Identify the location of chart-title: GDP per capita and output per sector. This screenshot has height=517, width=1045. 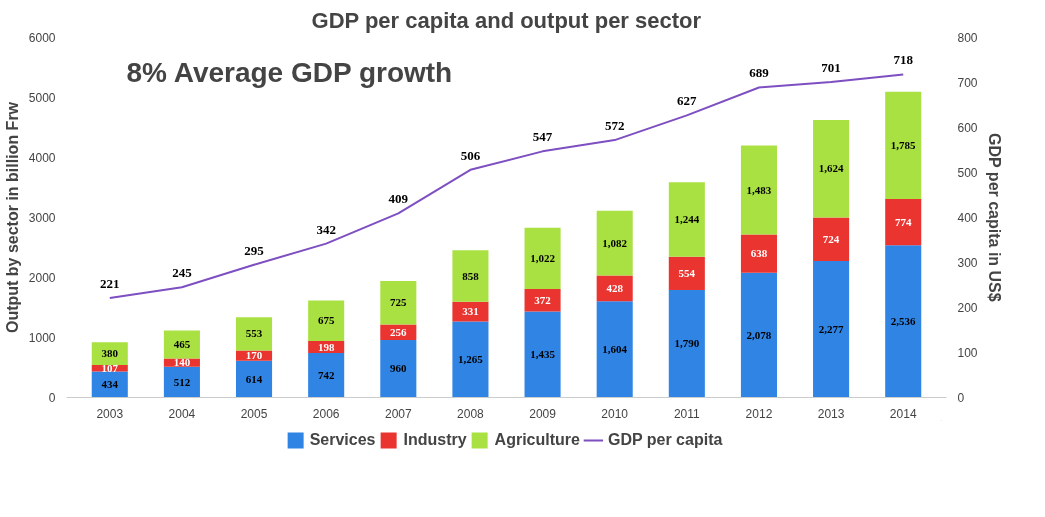
(506, 20).